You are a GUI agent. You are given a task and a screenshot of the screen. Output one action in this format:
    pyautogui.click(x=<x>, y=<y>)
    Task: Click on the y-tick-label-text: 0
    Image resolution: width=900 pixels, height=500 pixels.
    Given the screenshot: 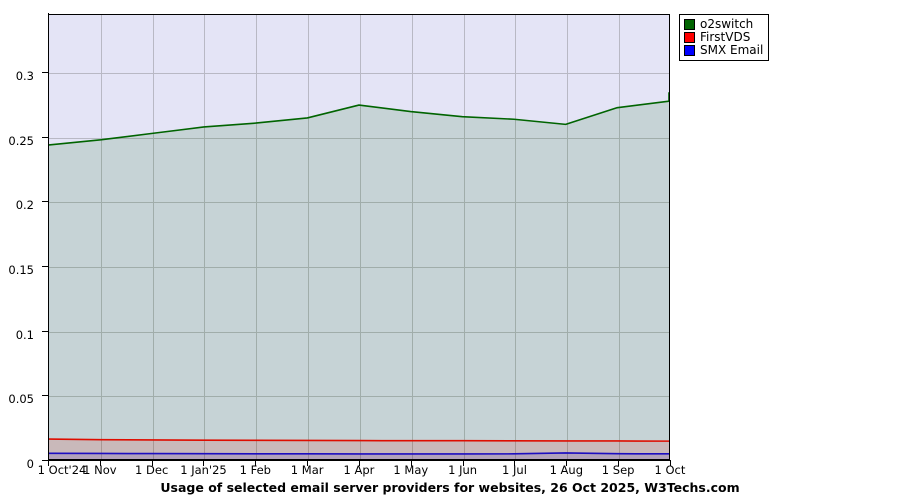 What is the action you would take?
    pyautogui.click(x=30, y=464)
    